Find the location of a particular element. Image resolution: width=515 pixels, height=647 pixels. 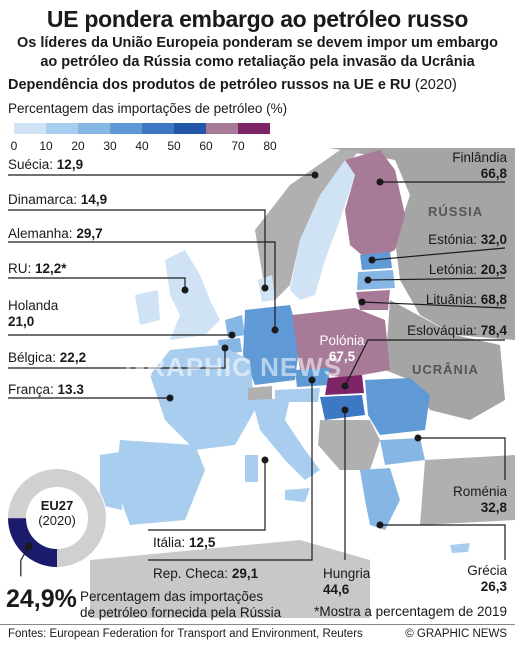

leader-dinamarca is located at coordinates (137, 248).